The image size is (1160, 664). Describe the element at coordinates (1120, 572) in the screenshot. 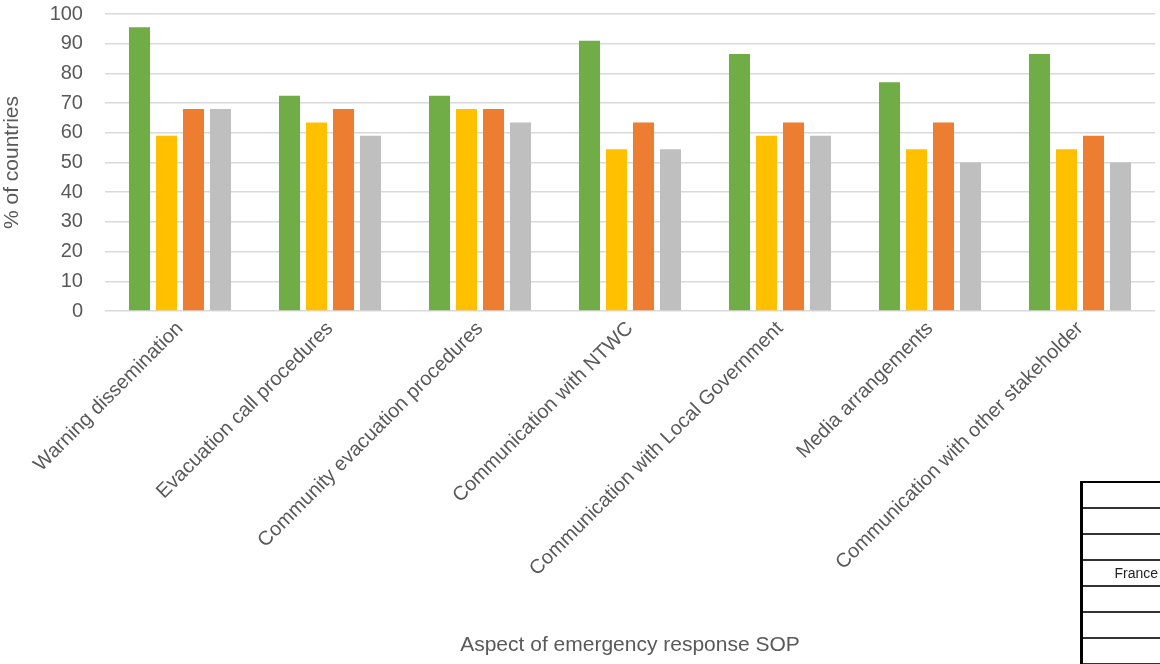

I see `table: France` at that location.